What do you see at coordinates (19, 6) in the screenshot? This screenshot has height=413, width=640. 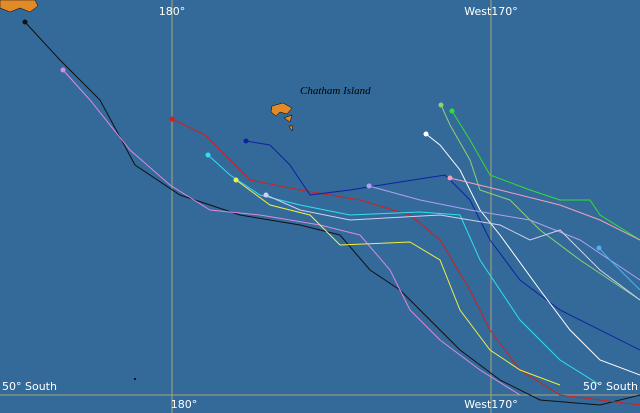 I see `landmass` at bounding box center [19, 6].